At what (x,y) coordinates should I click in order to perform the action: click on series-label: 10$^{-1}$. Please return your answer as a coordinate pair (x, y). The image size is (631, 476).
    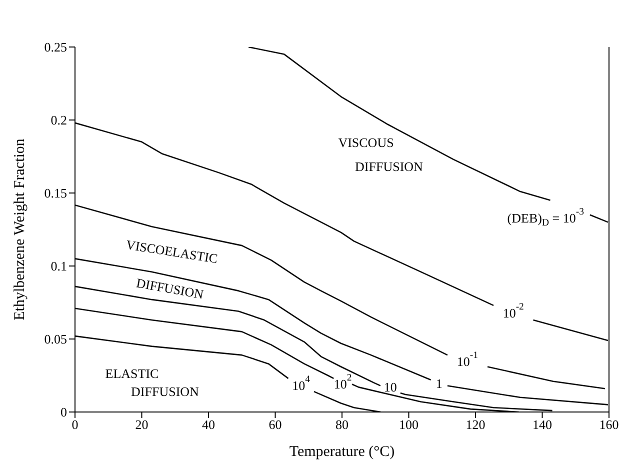
    Looking at the image, I should click on (467, 359).